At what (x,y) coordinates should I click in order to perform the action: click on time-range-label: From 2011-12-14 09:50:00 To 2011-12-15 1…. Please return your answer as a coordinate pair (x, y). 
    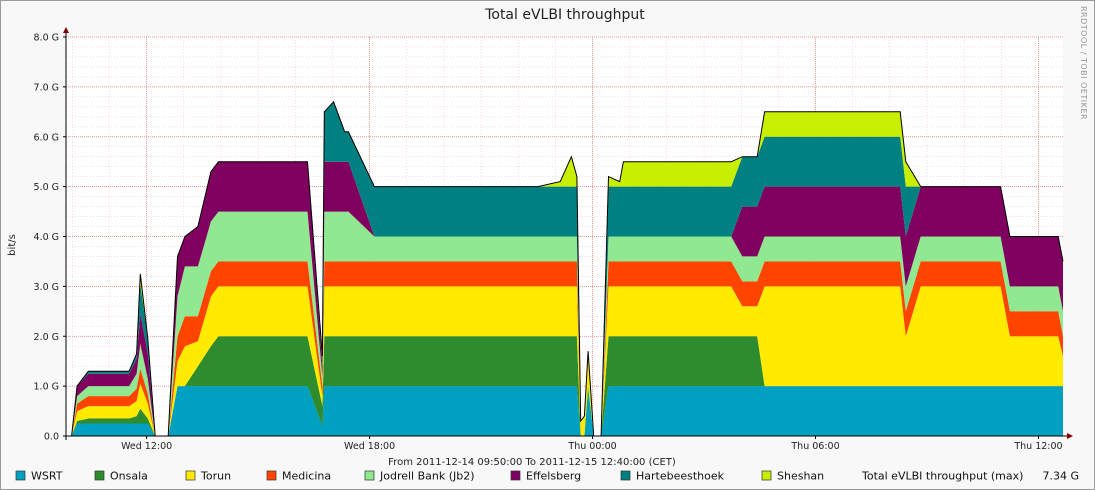
    Looking at the image, I should click on (532, 462).